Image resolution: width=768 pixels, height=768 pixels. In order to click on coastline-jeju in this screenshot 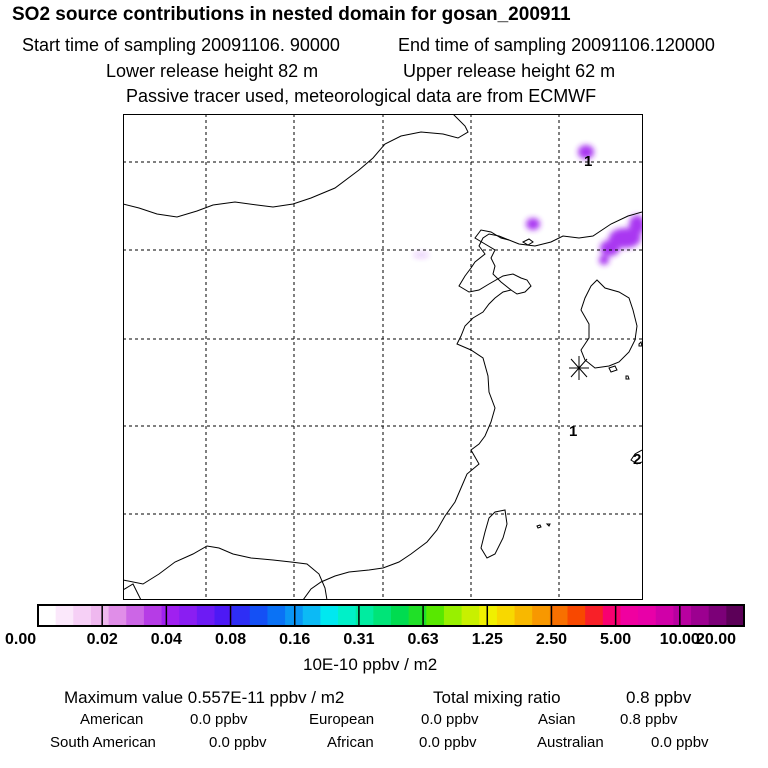, I will do `click(613, 369)`.